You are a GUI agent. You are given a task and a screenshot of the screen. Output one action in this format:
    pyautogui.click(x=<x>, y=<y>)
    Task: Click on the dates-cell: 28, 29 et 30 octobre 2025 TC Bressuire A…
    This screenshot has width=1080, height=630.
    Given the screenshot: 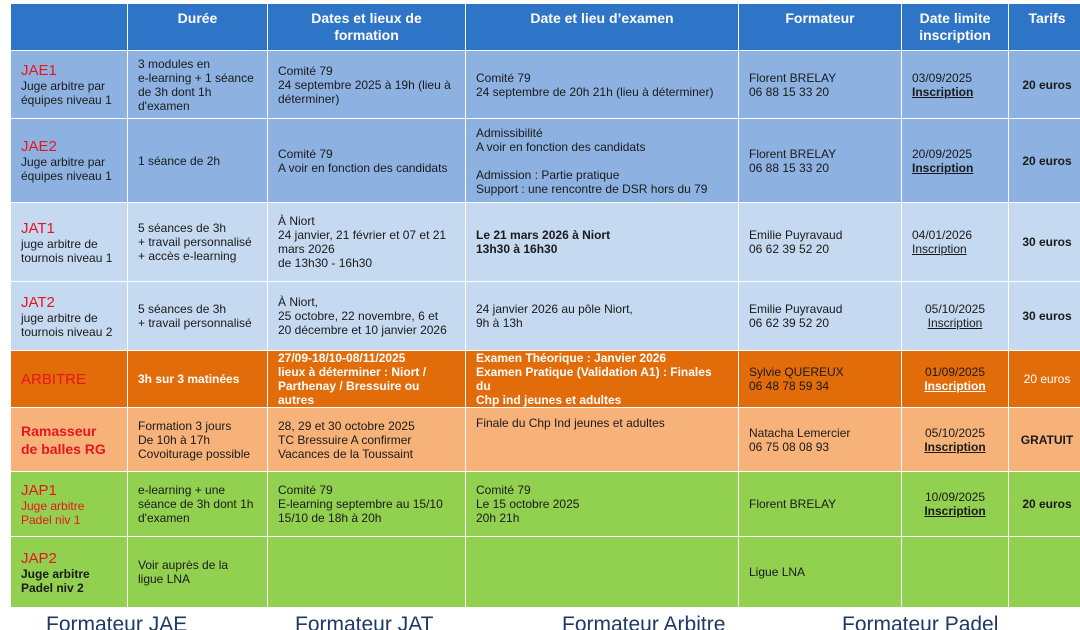 What is the action you would take?
    pyautogui.click(x=366, y=439)
    